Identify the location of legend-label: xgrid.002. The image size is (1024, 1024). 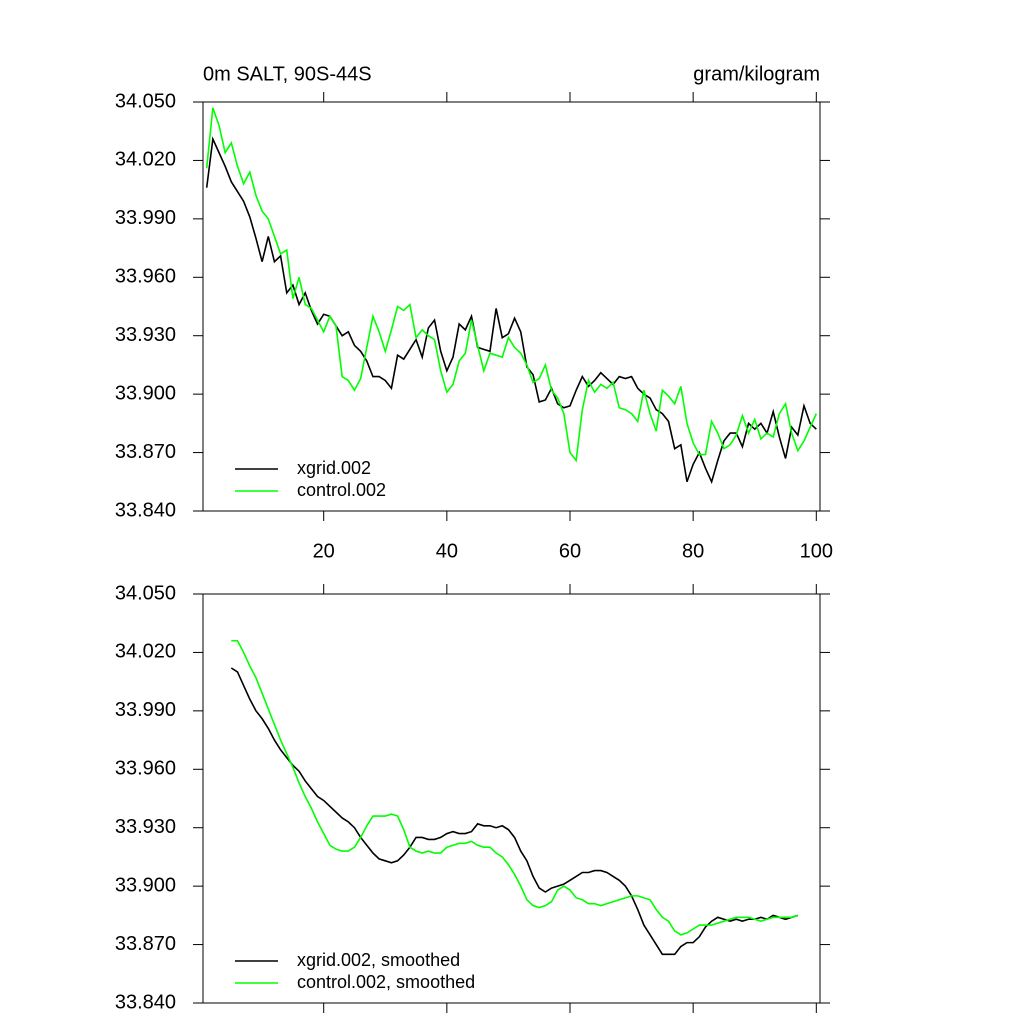
(334, 468).